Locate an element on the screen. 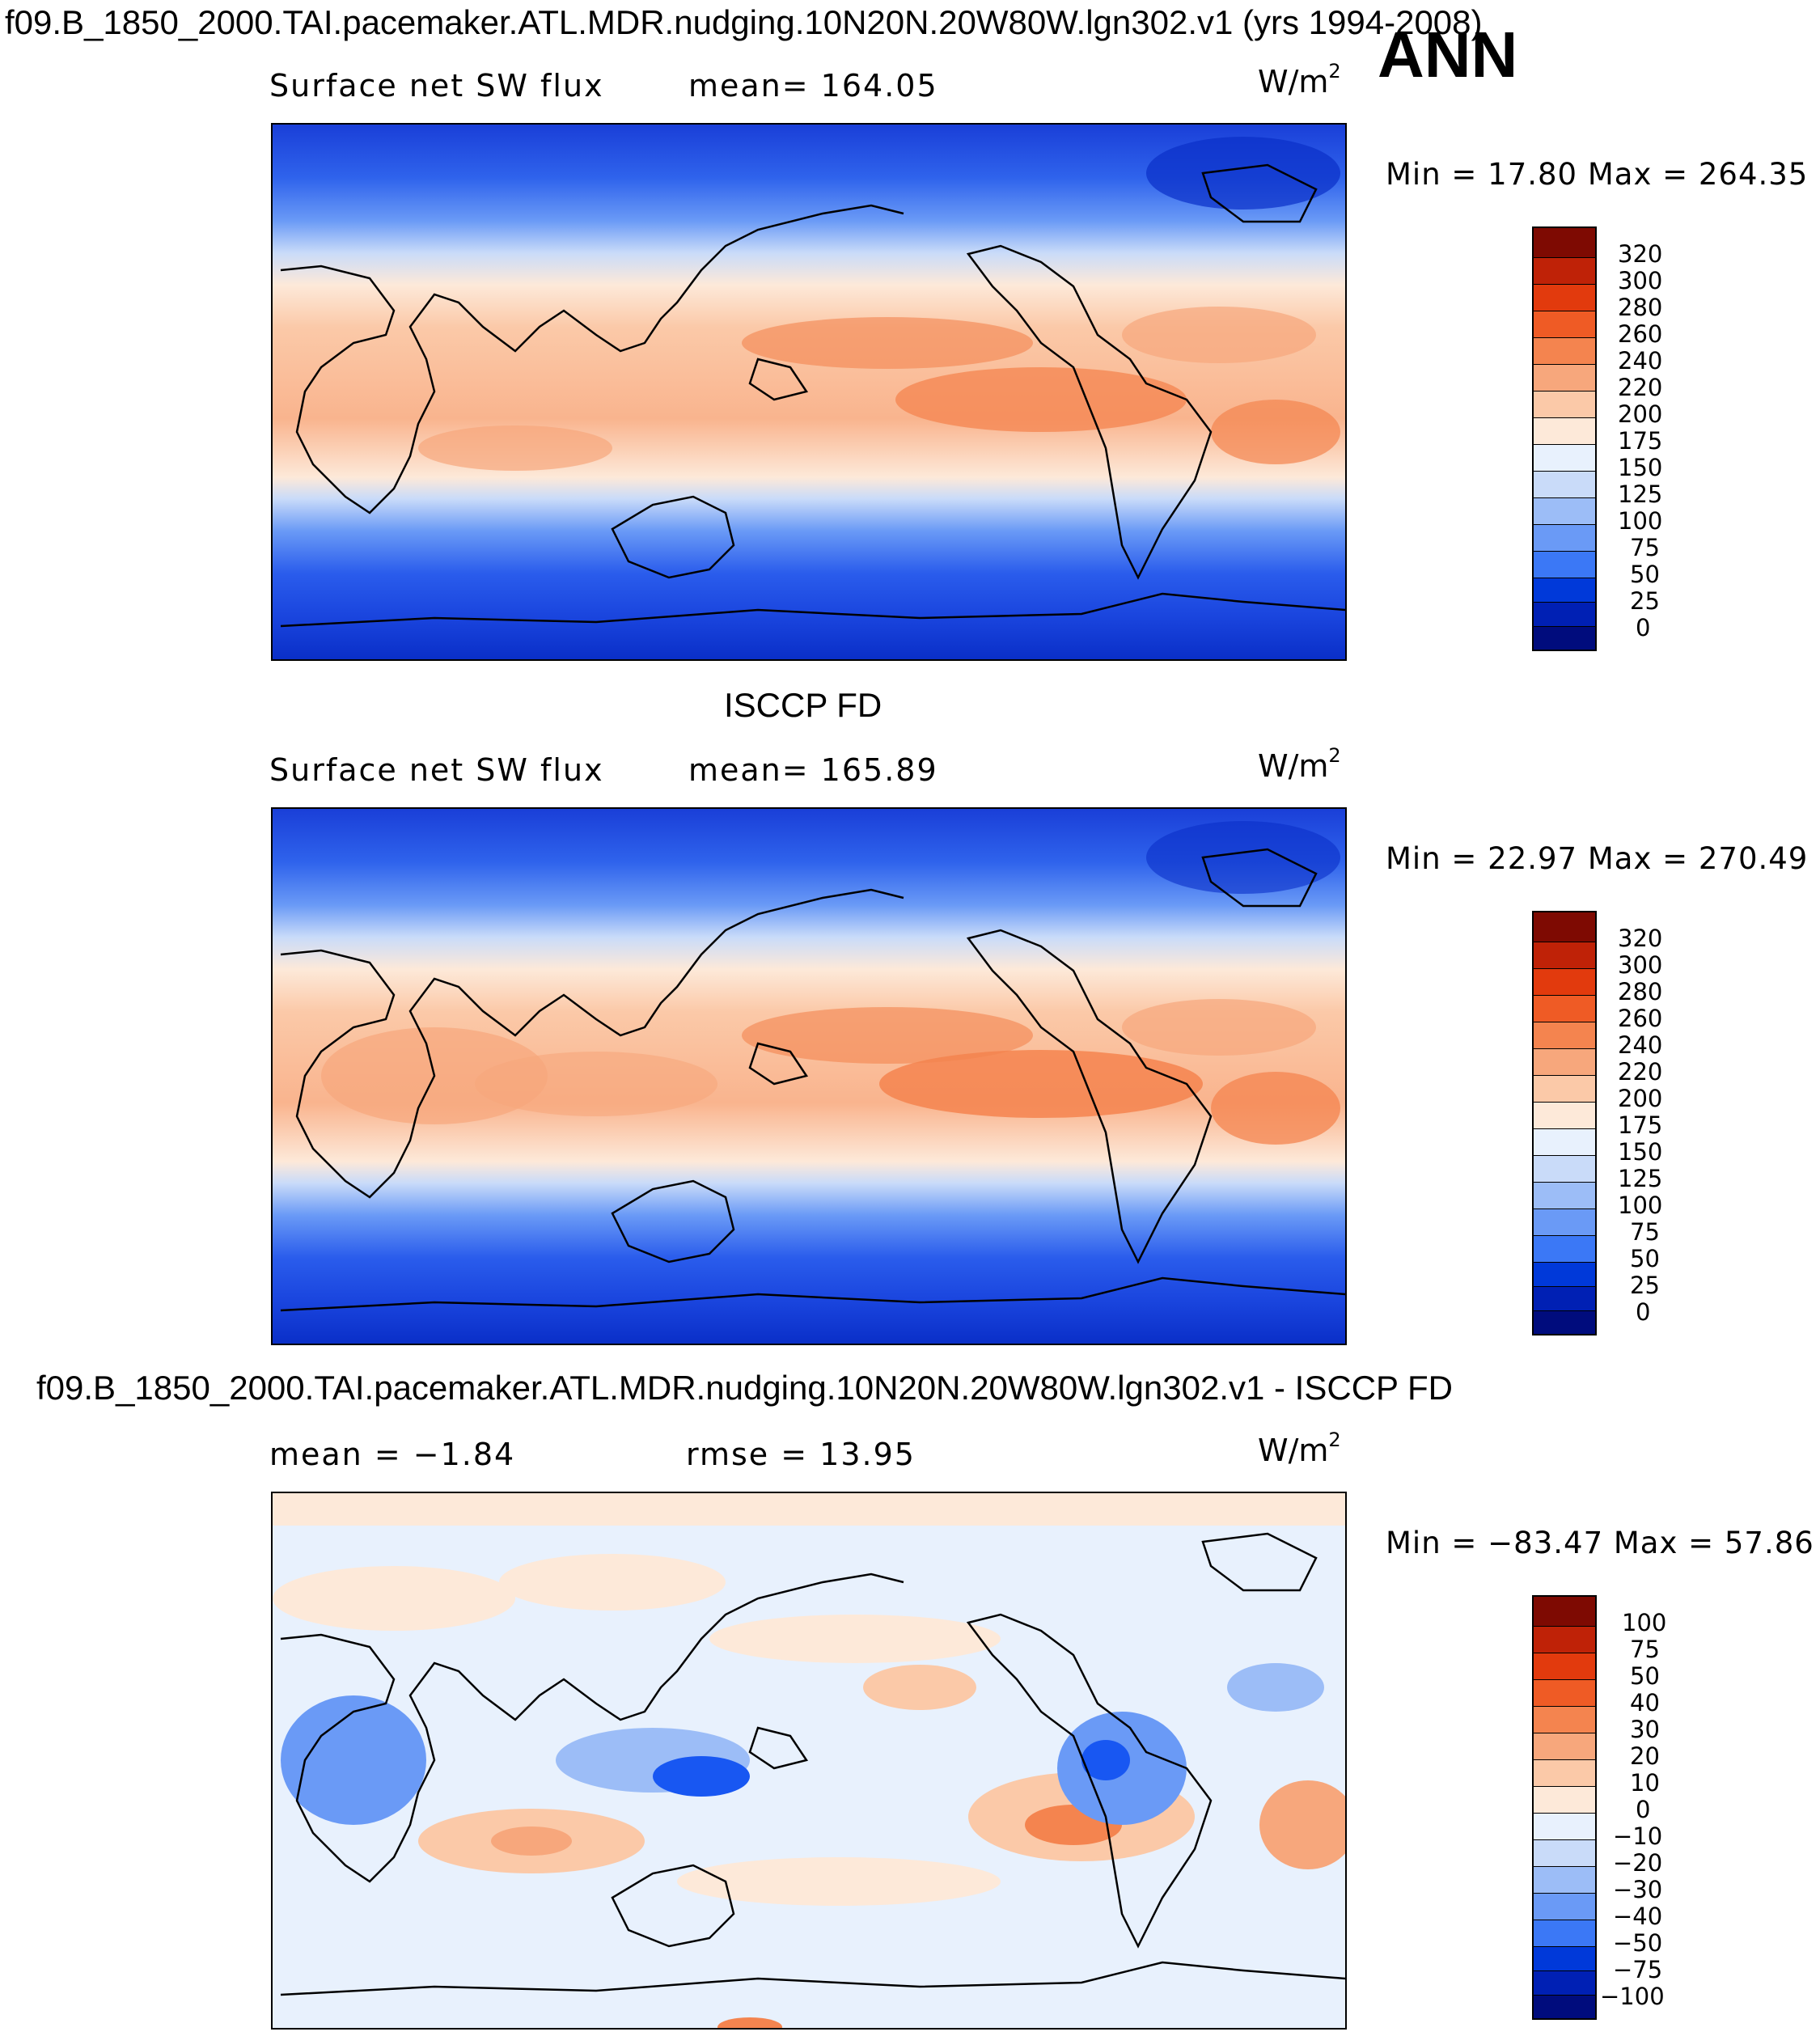 The height and width of the screenshot is (2036, 1820). panel1-colorbar-tick: 300 is located at coordinates (1640, 280).